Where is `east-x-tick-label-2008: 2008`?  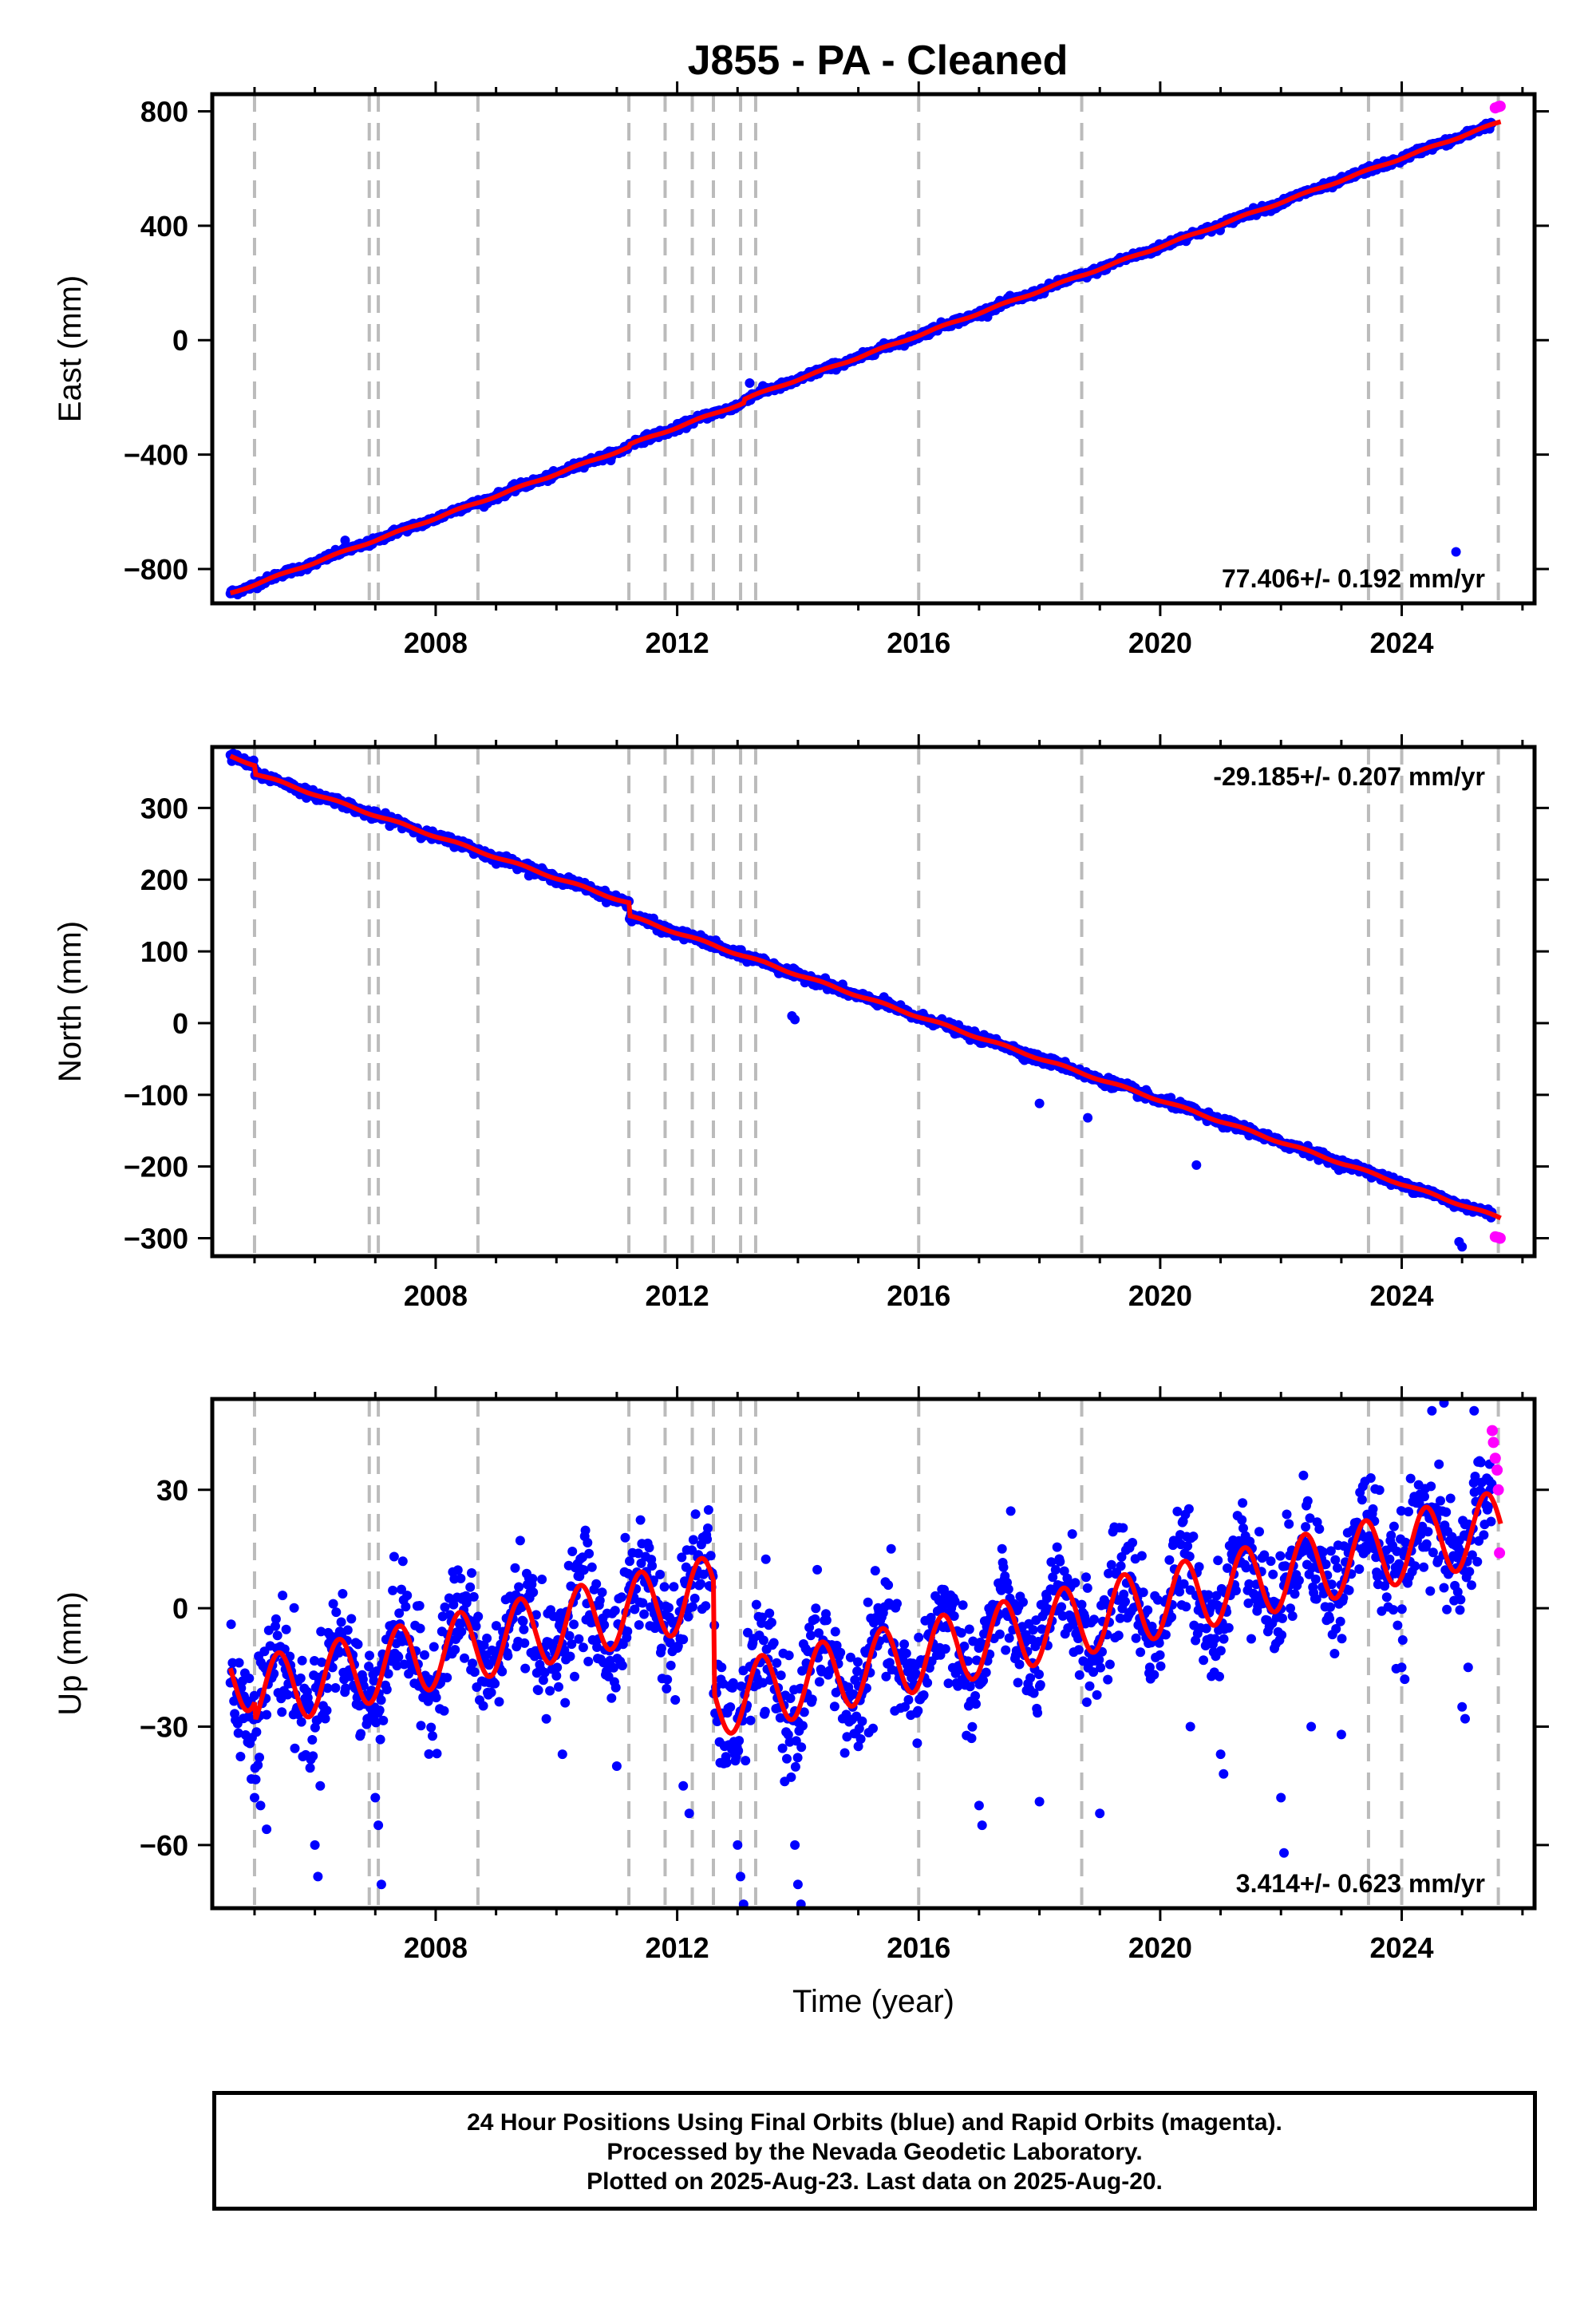 east-x-tick-label-2008: 2008 is located at coordinates (436, 642).